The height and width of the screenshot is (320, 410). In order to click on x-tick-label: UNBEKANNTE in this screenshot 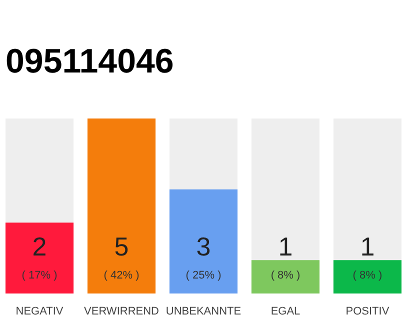, I will do `click(204, 312)`.